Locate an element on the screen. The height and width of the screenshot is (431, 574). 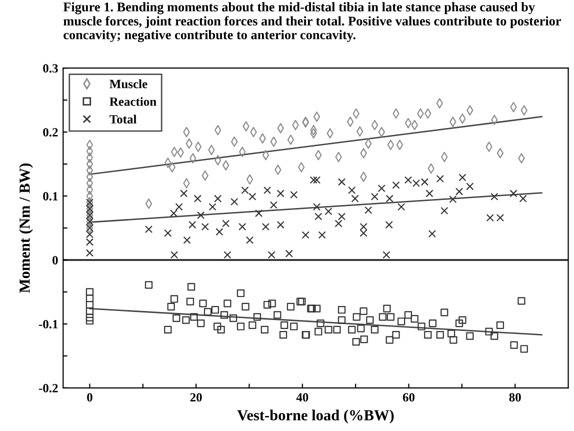
x-tick-label: 0 is located at coordinates (89, 397).